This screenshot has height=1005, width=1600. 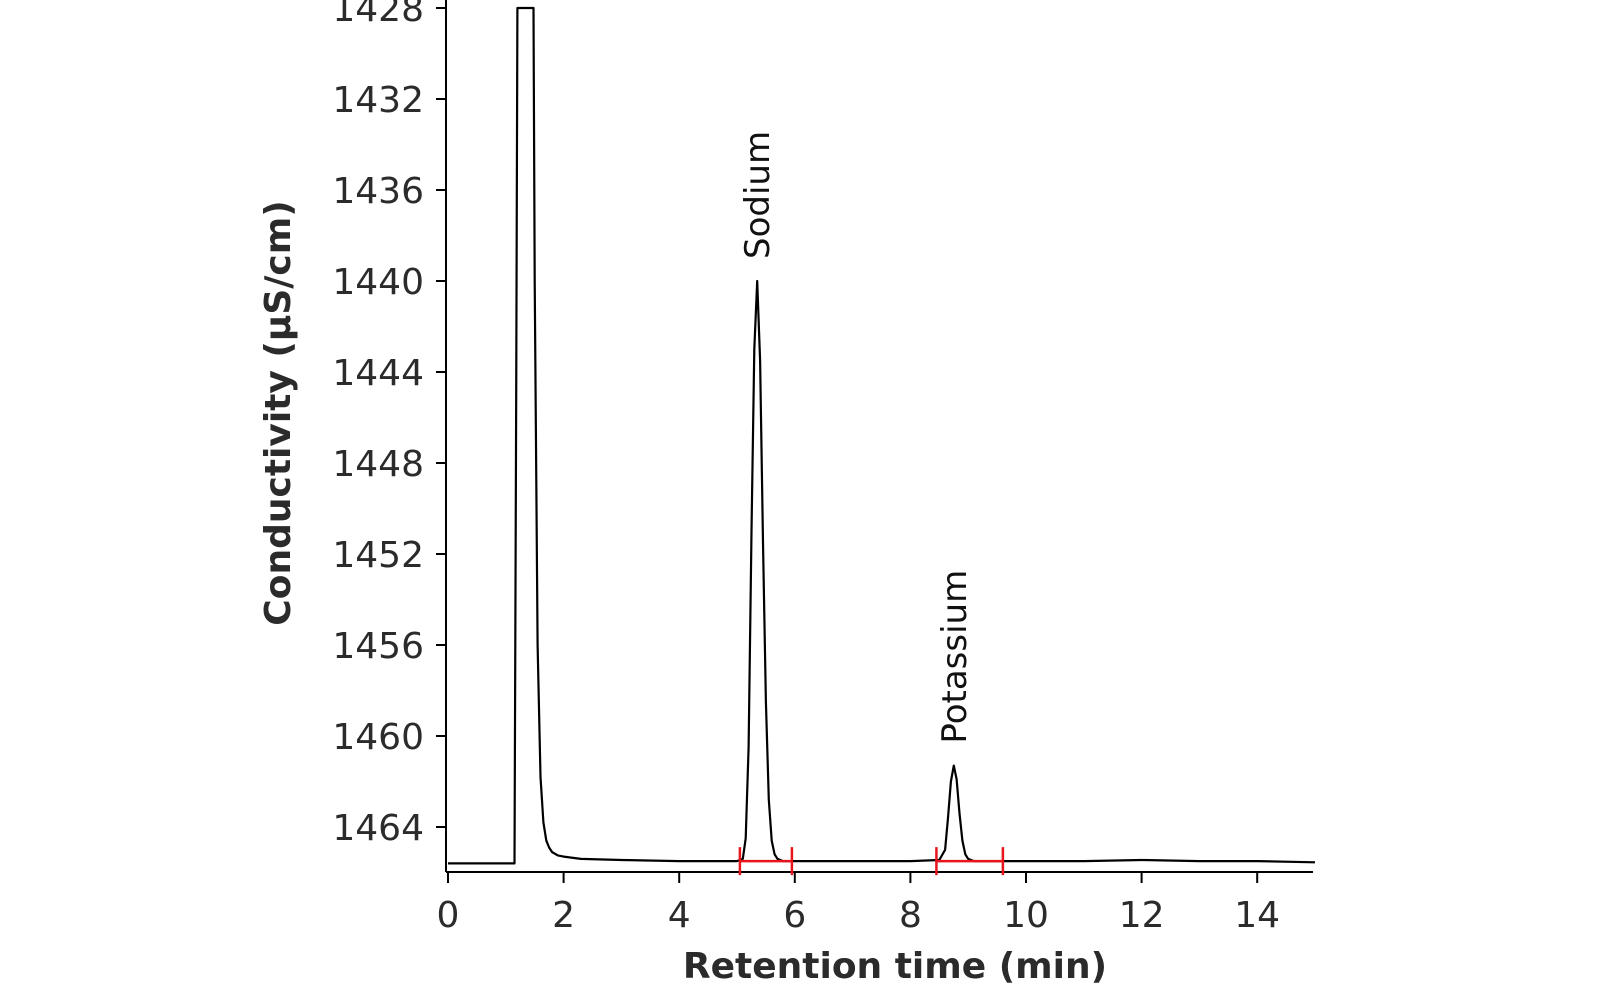 What do you see at coordinates (910, 915) in the screenshot?
I see `x-tick-label: 8` at bounding box center [910, 915].